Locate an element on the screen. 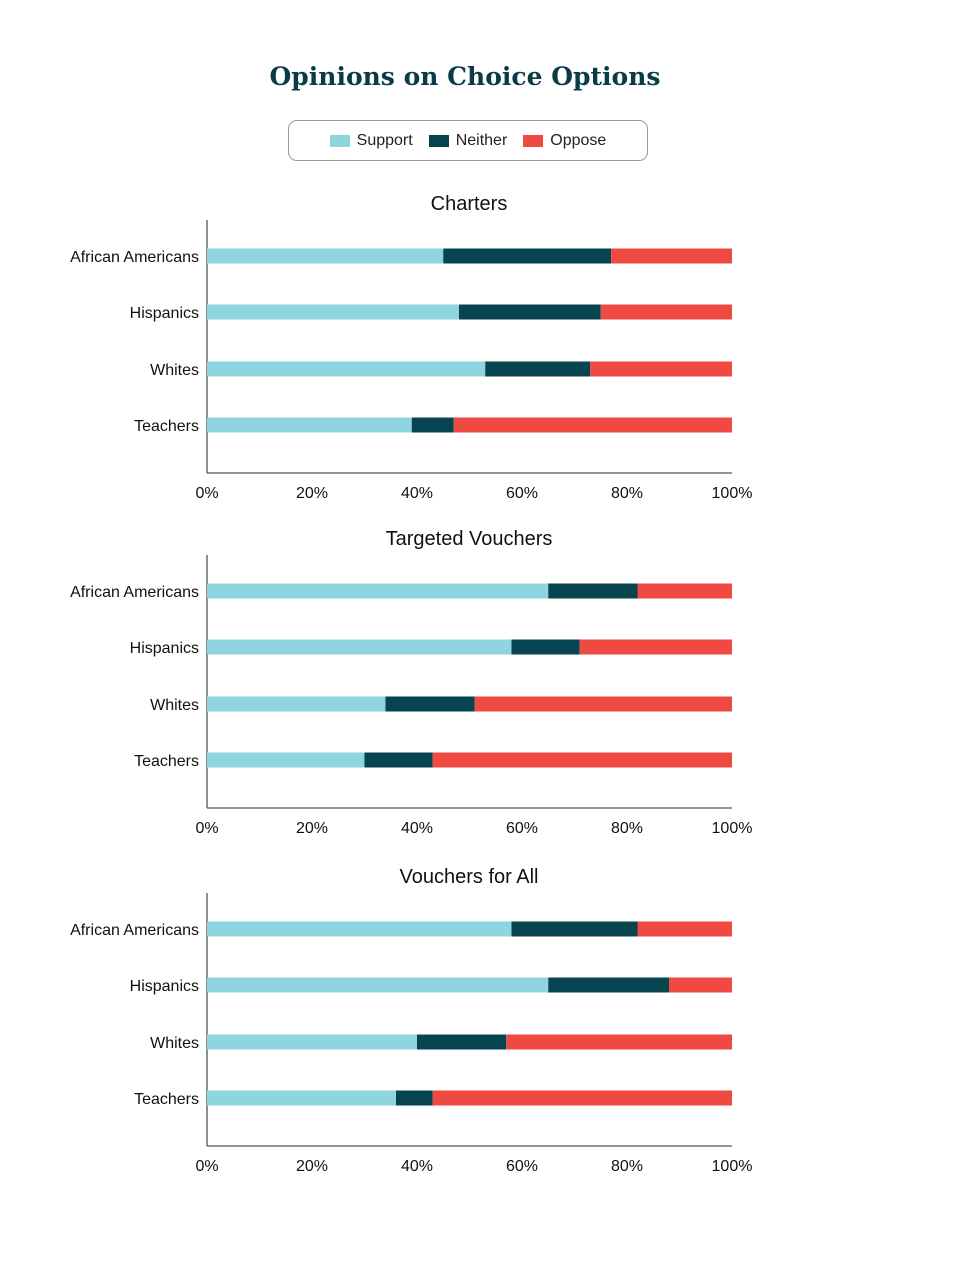  legend-item-support: Support is located at coordinates (371, 140).